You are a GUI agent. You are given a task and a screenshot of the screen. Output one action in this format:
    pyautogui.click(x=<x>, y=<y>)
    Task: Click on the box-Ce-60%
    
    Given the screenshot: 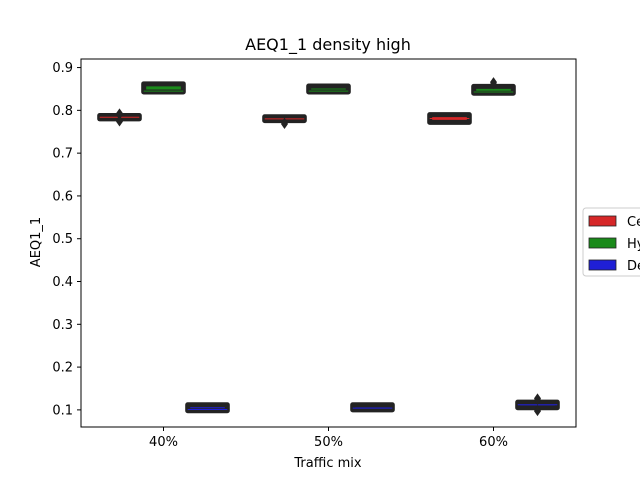 What is the action you would take?
    pyautogui.click(x=449, y=118)
    